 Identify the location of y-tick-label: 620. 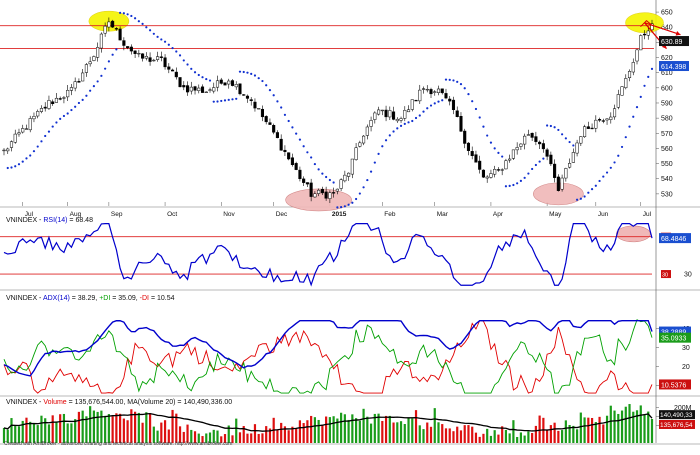
(667, 58).